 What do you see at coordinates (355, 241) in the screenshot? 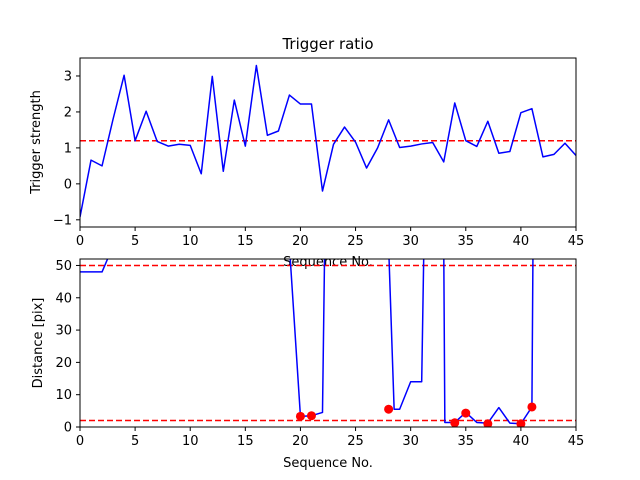
I see `top-xtick-label: 25` at bounding box center [355, 241].